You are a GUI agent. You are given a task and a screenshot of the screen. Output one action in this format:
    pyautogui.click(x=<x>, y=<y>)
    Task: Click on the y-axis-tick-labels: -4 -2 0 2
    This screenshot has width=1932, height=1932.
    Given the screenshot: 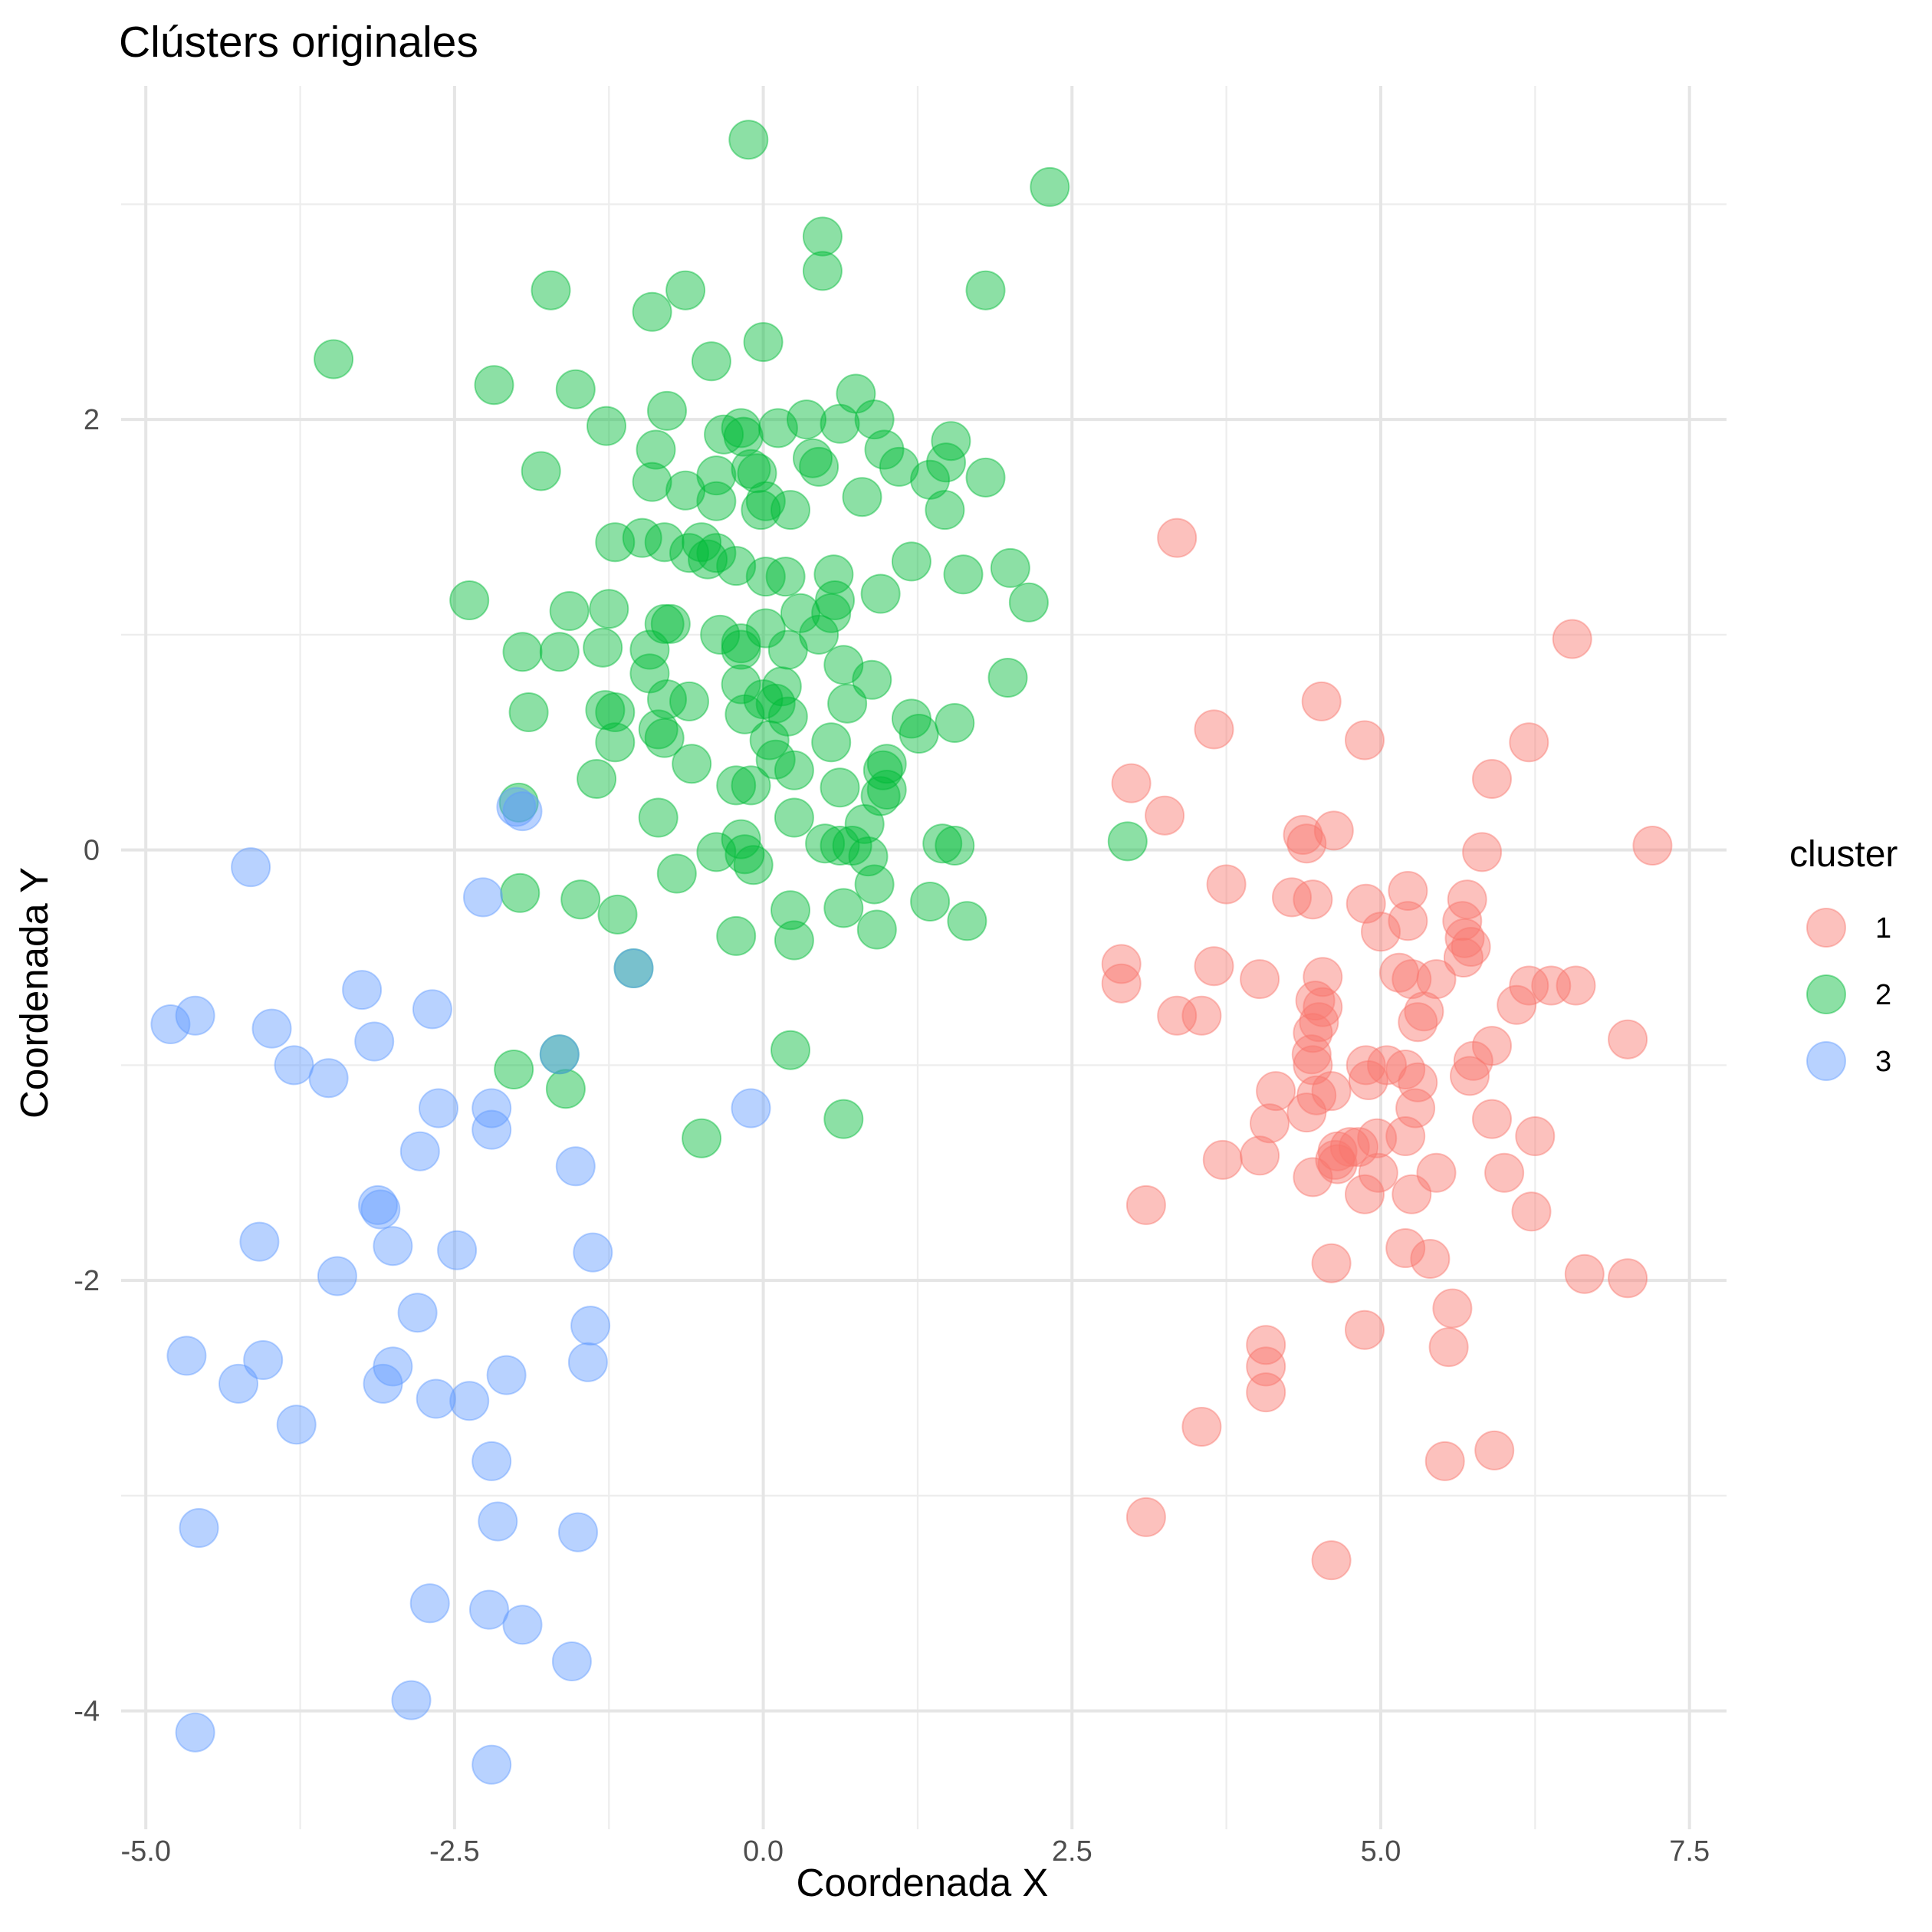 What is the action you would take?
    pyautogui.click(x=87, y=1066)
    